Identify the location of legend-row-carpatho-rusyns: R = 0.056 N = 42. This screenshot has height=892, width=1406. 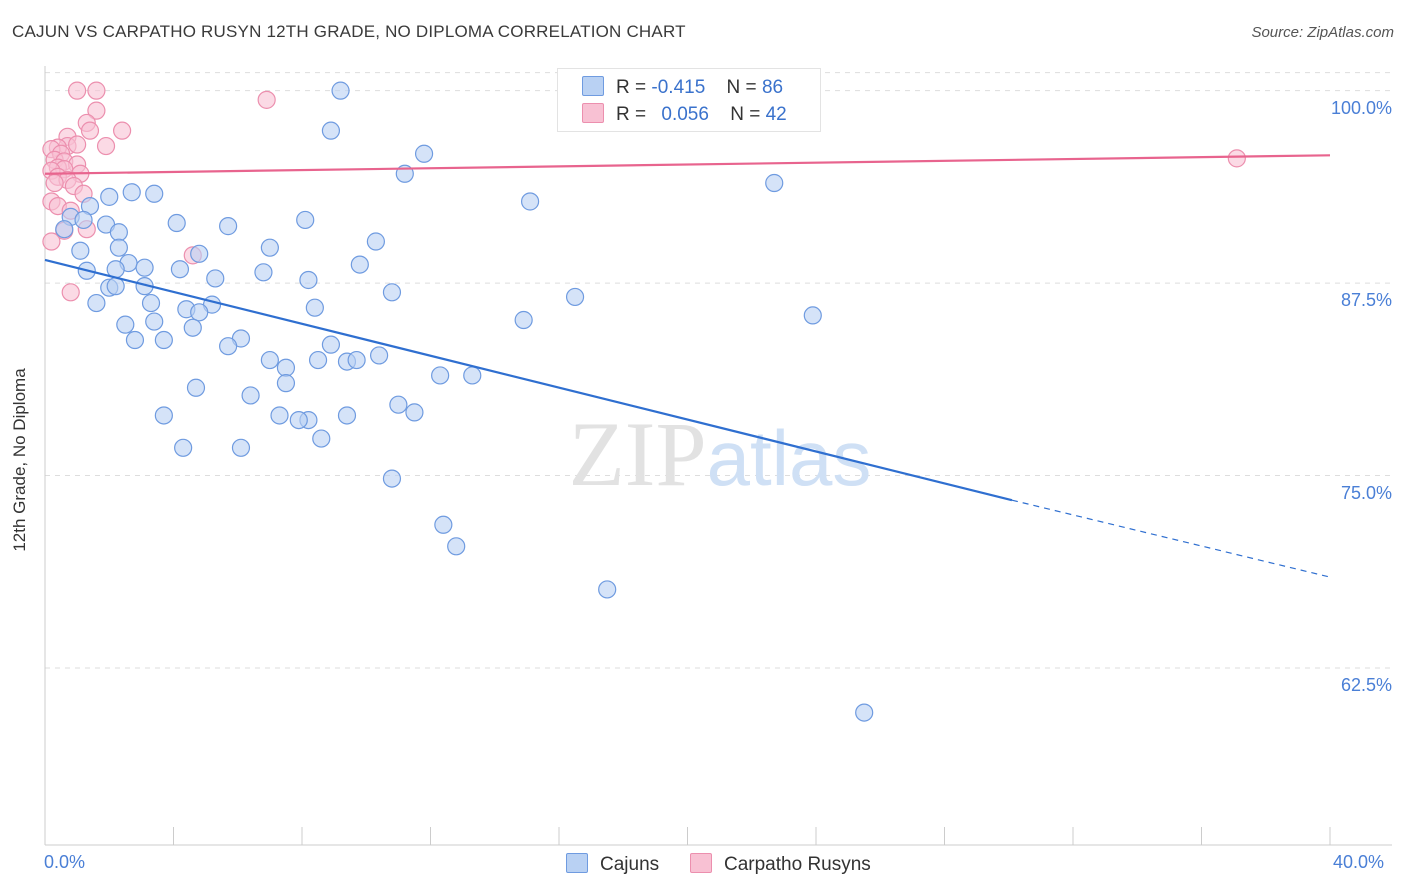
(684, 114).